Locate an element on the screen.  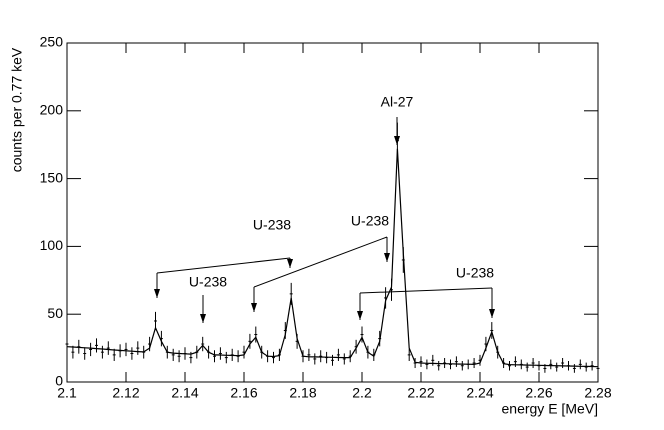
y-tick-label: 50 is located at coordinates (55, 313).